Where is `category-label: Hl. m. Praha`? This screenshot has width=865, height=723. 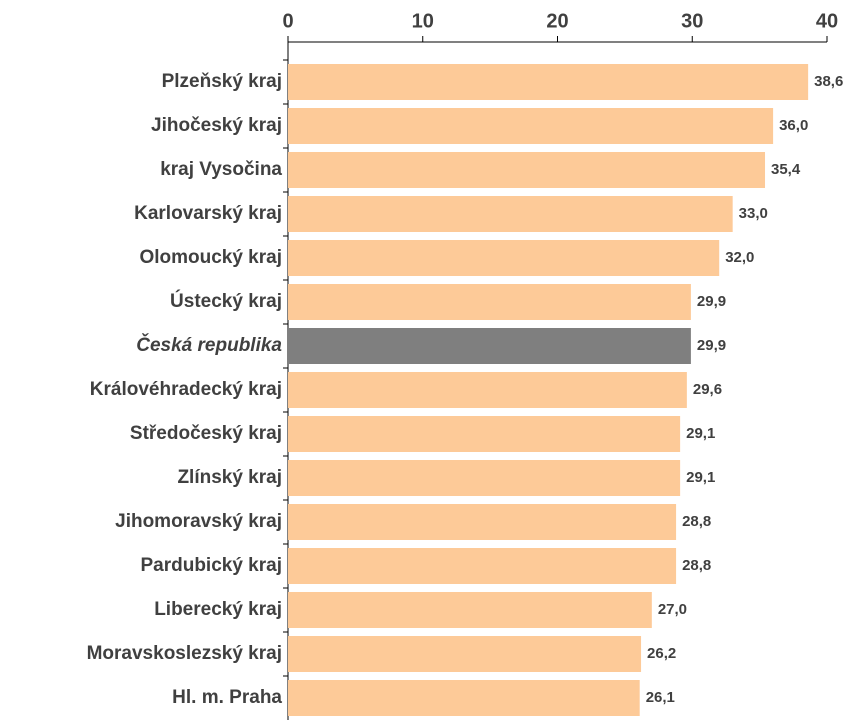 category-label: Hl. m. Praha is located at coordinates (227, 697).